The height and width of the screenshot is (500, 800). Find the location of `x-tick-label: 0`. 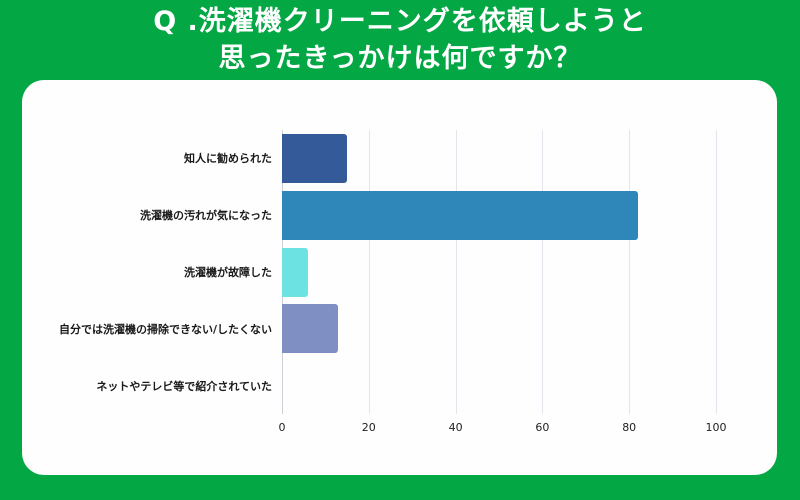

x-tick-label: 0 is located at coordinates (282, 427).